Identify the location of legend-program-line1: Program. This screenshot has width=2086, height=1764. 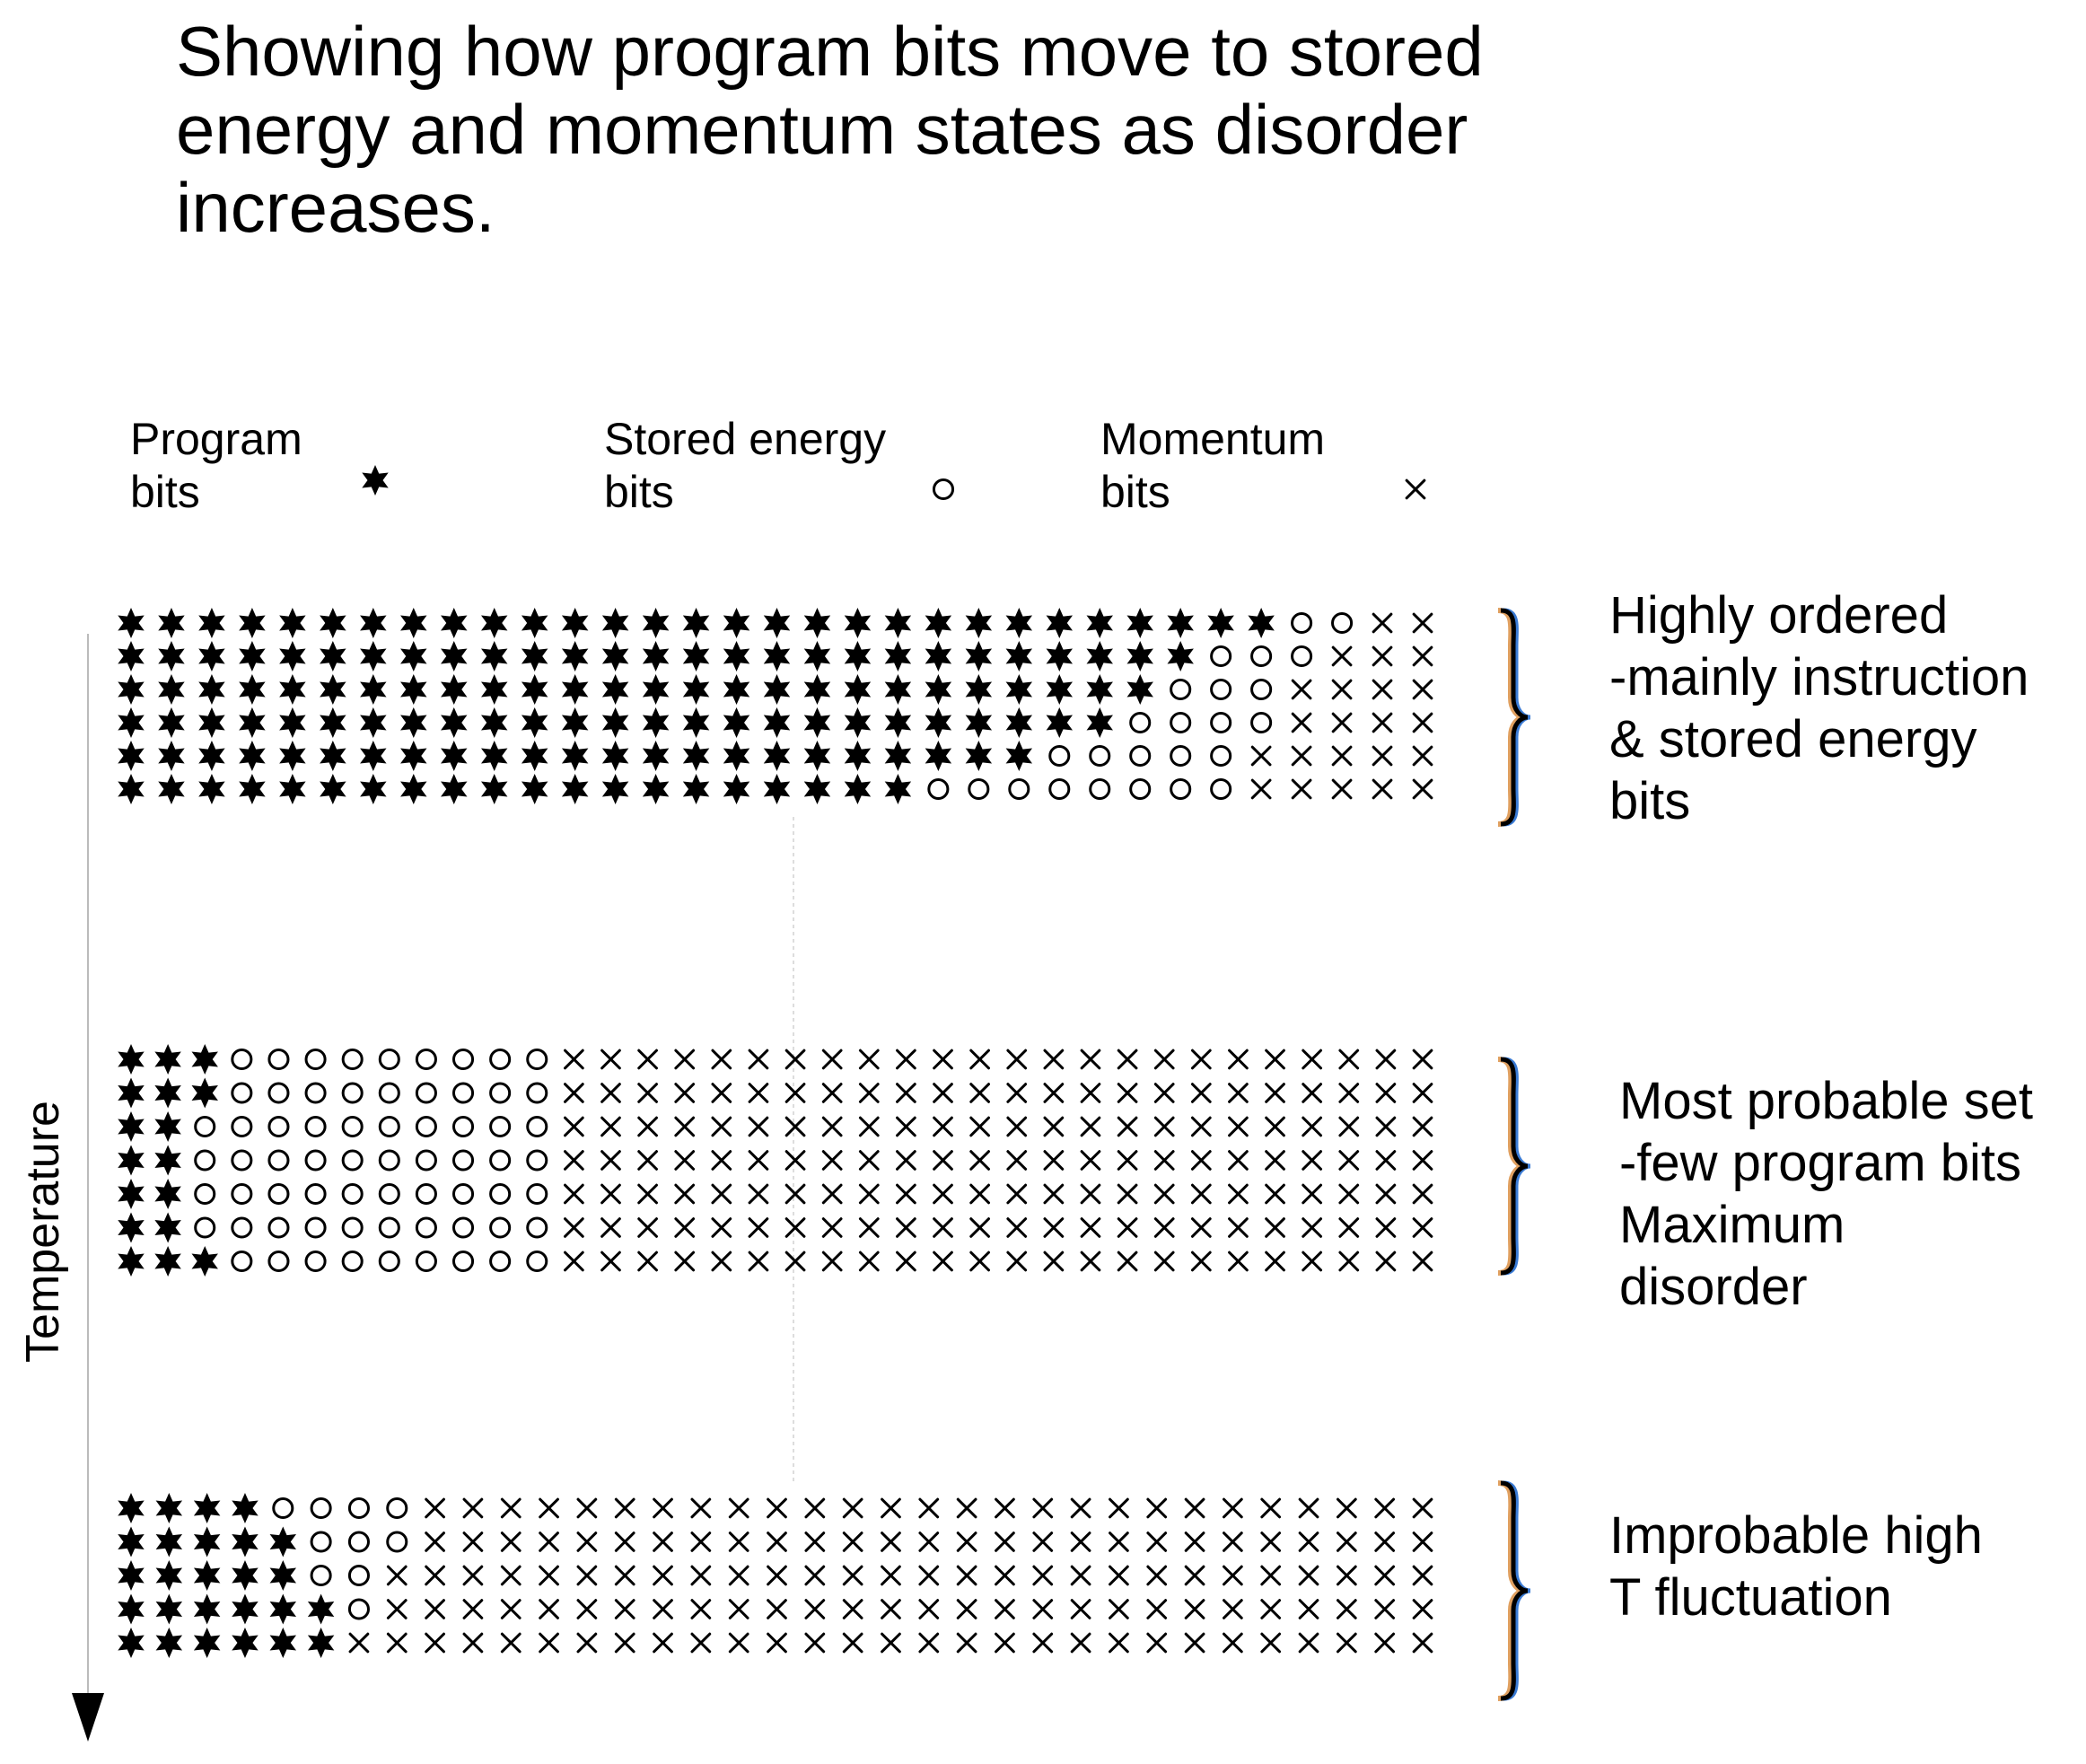
(216, 439).